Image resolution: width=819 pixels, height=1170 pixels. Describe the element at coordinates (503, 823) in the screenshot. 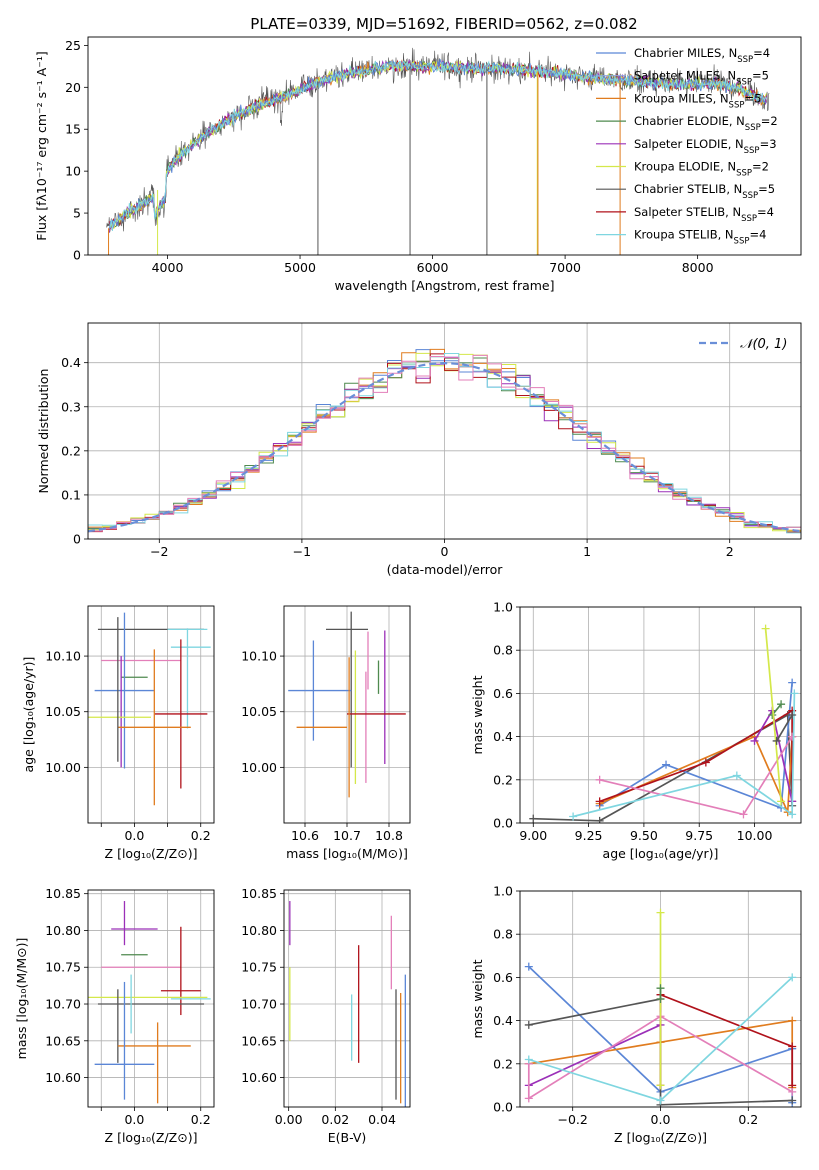

I see `y-tick-label: 0.0` at that location.